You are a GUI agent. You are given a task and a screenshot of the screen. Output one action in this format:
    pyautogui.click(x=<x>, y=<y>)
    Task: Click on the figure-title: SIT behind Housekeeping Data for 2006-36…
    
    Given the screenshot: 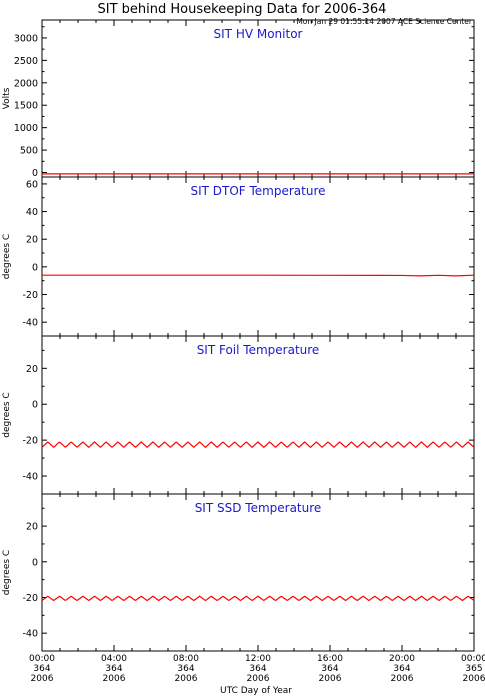 What is the action you would take?
    pyautogui.click(x=242, y=9)
    